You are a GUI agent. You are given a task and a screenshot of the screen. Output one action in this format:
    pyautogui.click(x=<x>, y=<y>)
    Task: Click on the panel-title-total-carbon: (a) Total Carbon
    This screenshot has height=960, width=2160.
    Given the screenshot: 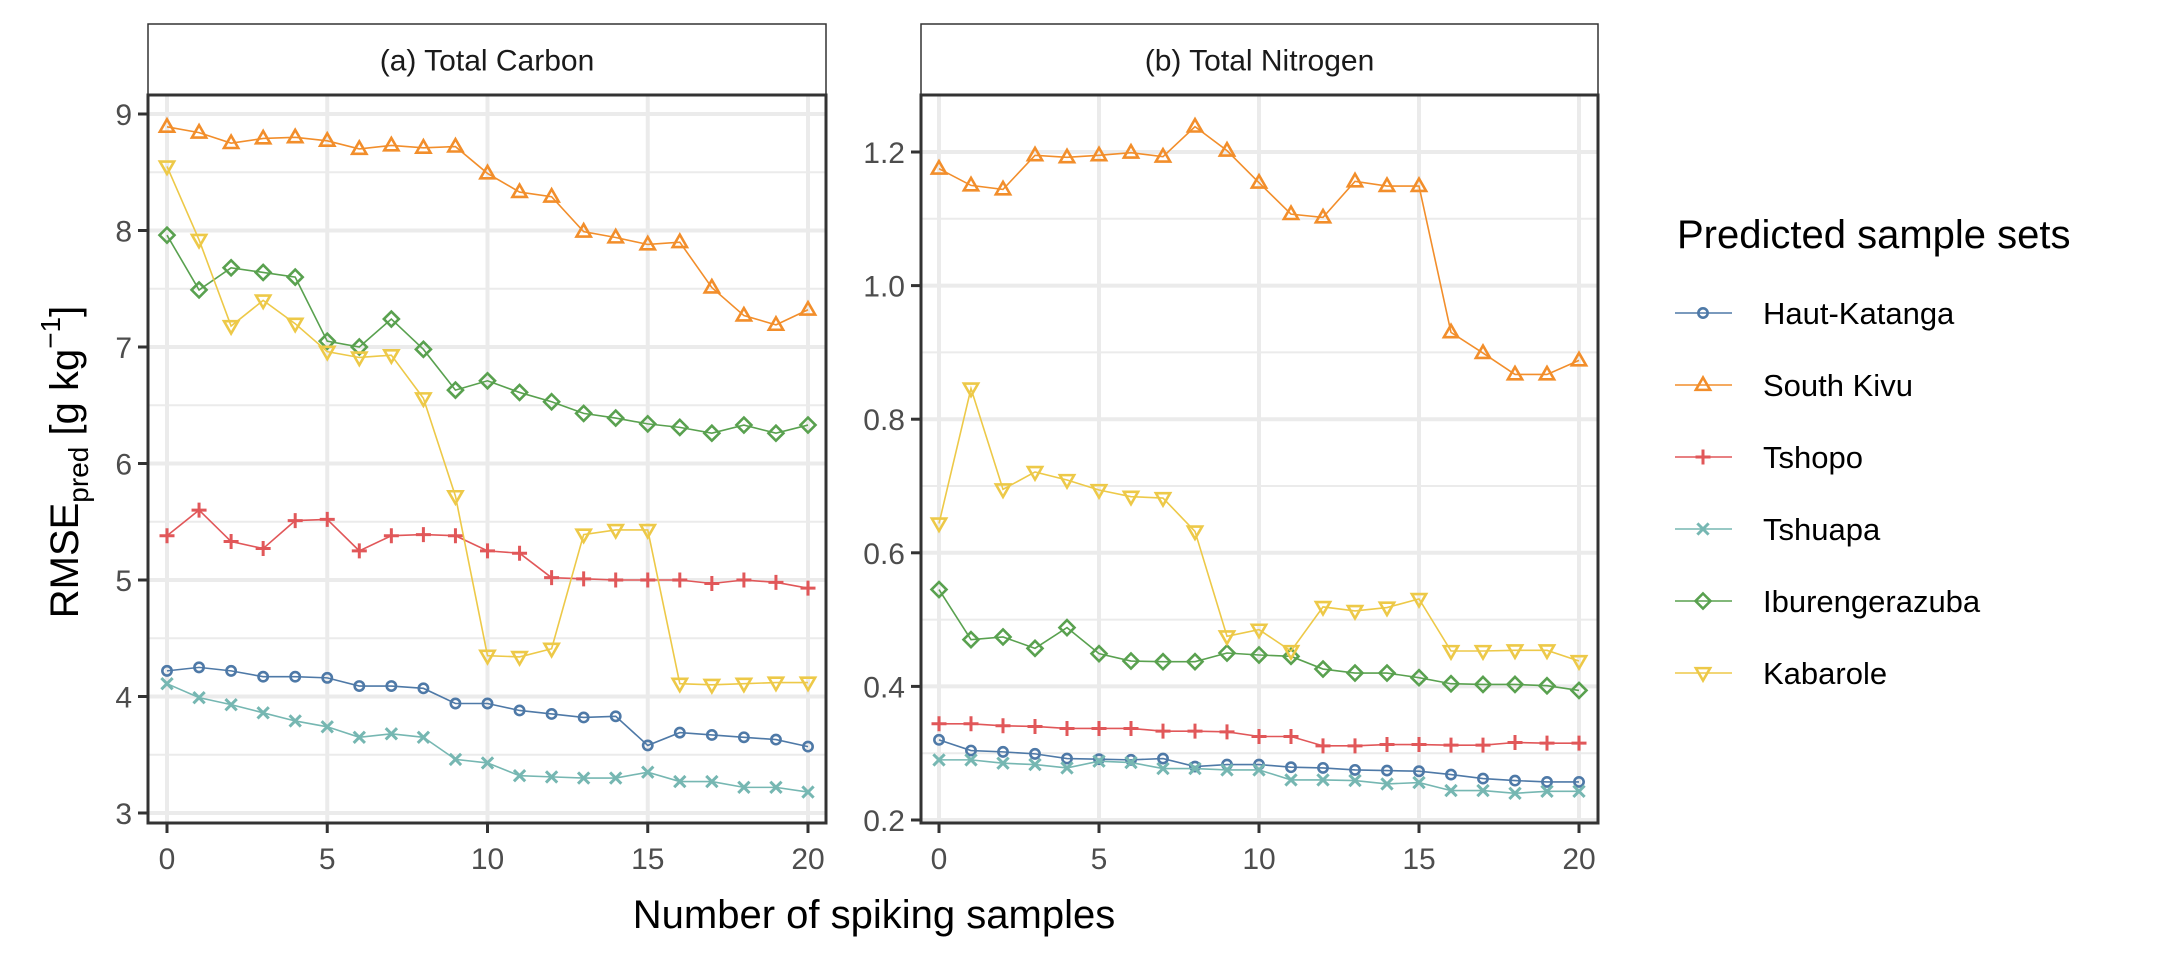 What is the action you would take?
    pyautogui.click(x=487, y=61)
    